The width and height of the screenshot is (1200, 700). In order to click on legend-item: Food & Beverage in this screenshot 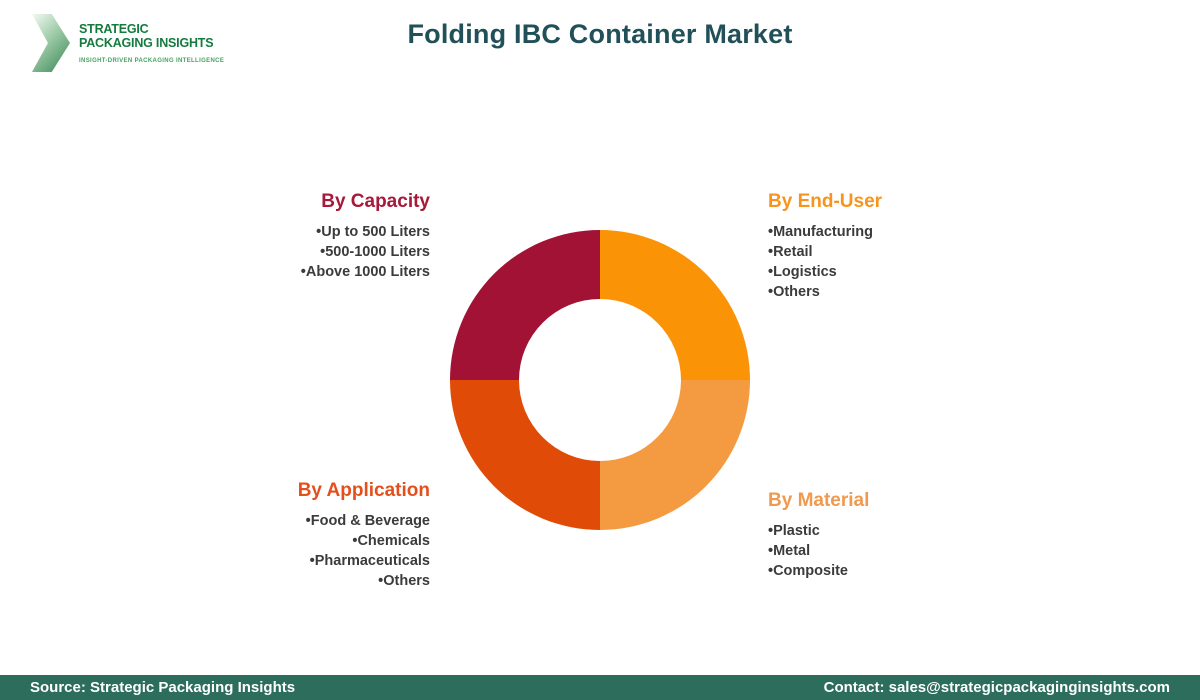, I will do `click(364, 521)`.